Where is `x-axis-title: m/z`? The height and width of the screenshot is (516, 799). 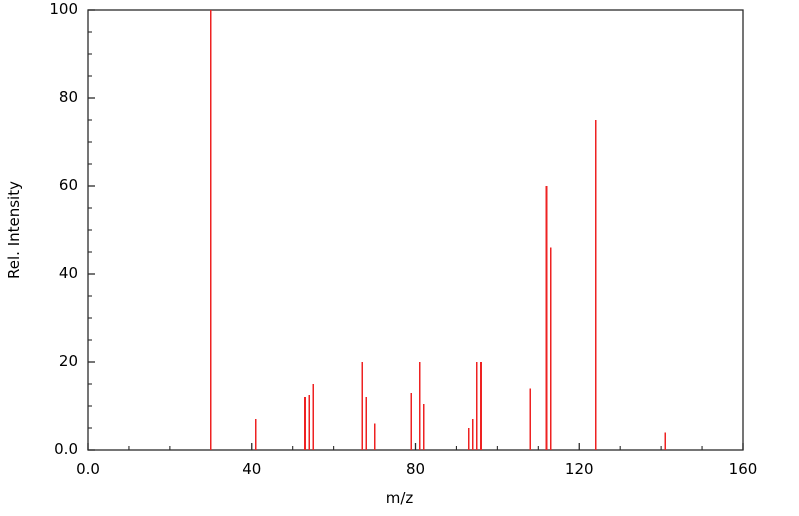
x-axis-title: m/z is located at coordinates (399, 498).